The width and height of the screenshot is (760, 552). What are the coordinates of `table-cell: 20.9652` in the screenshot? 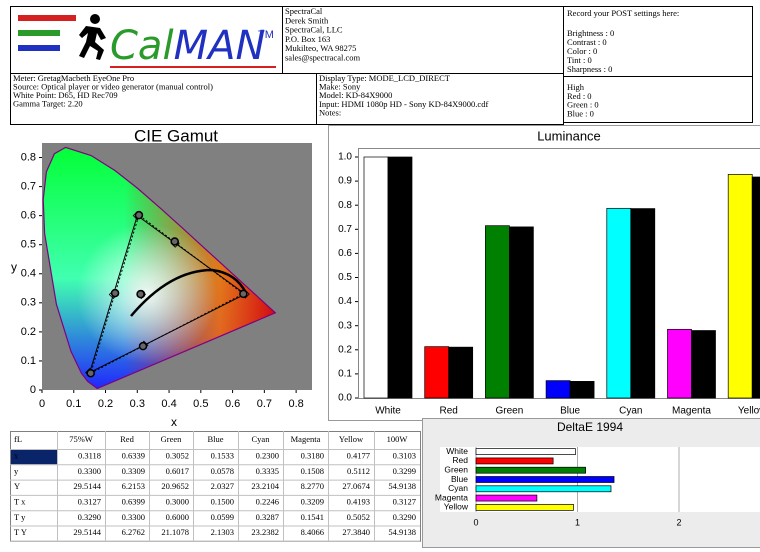 It's located at (175, 486).